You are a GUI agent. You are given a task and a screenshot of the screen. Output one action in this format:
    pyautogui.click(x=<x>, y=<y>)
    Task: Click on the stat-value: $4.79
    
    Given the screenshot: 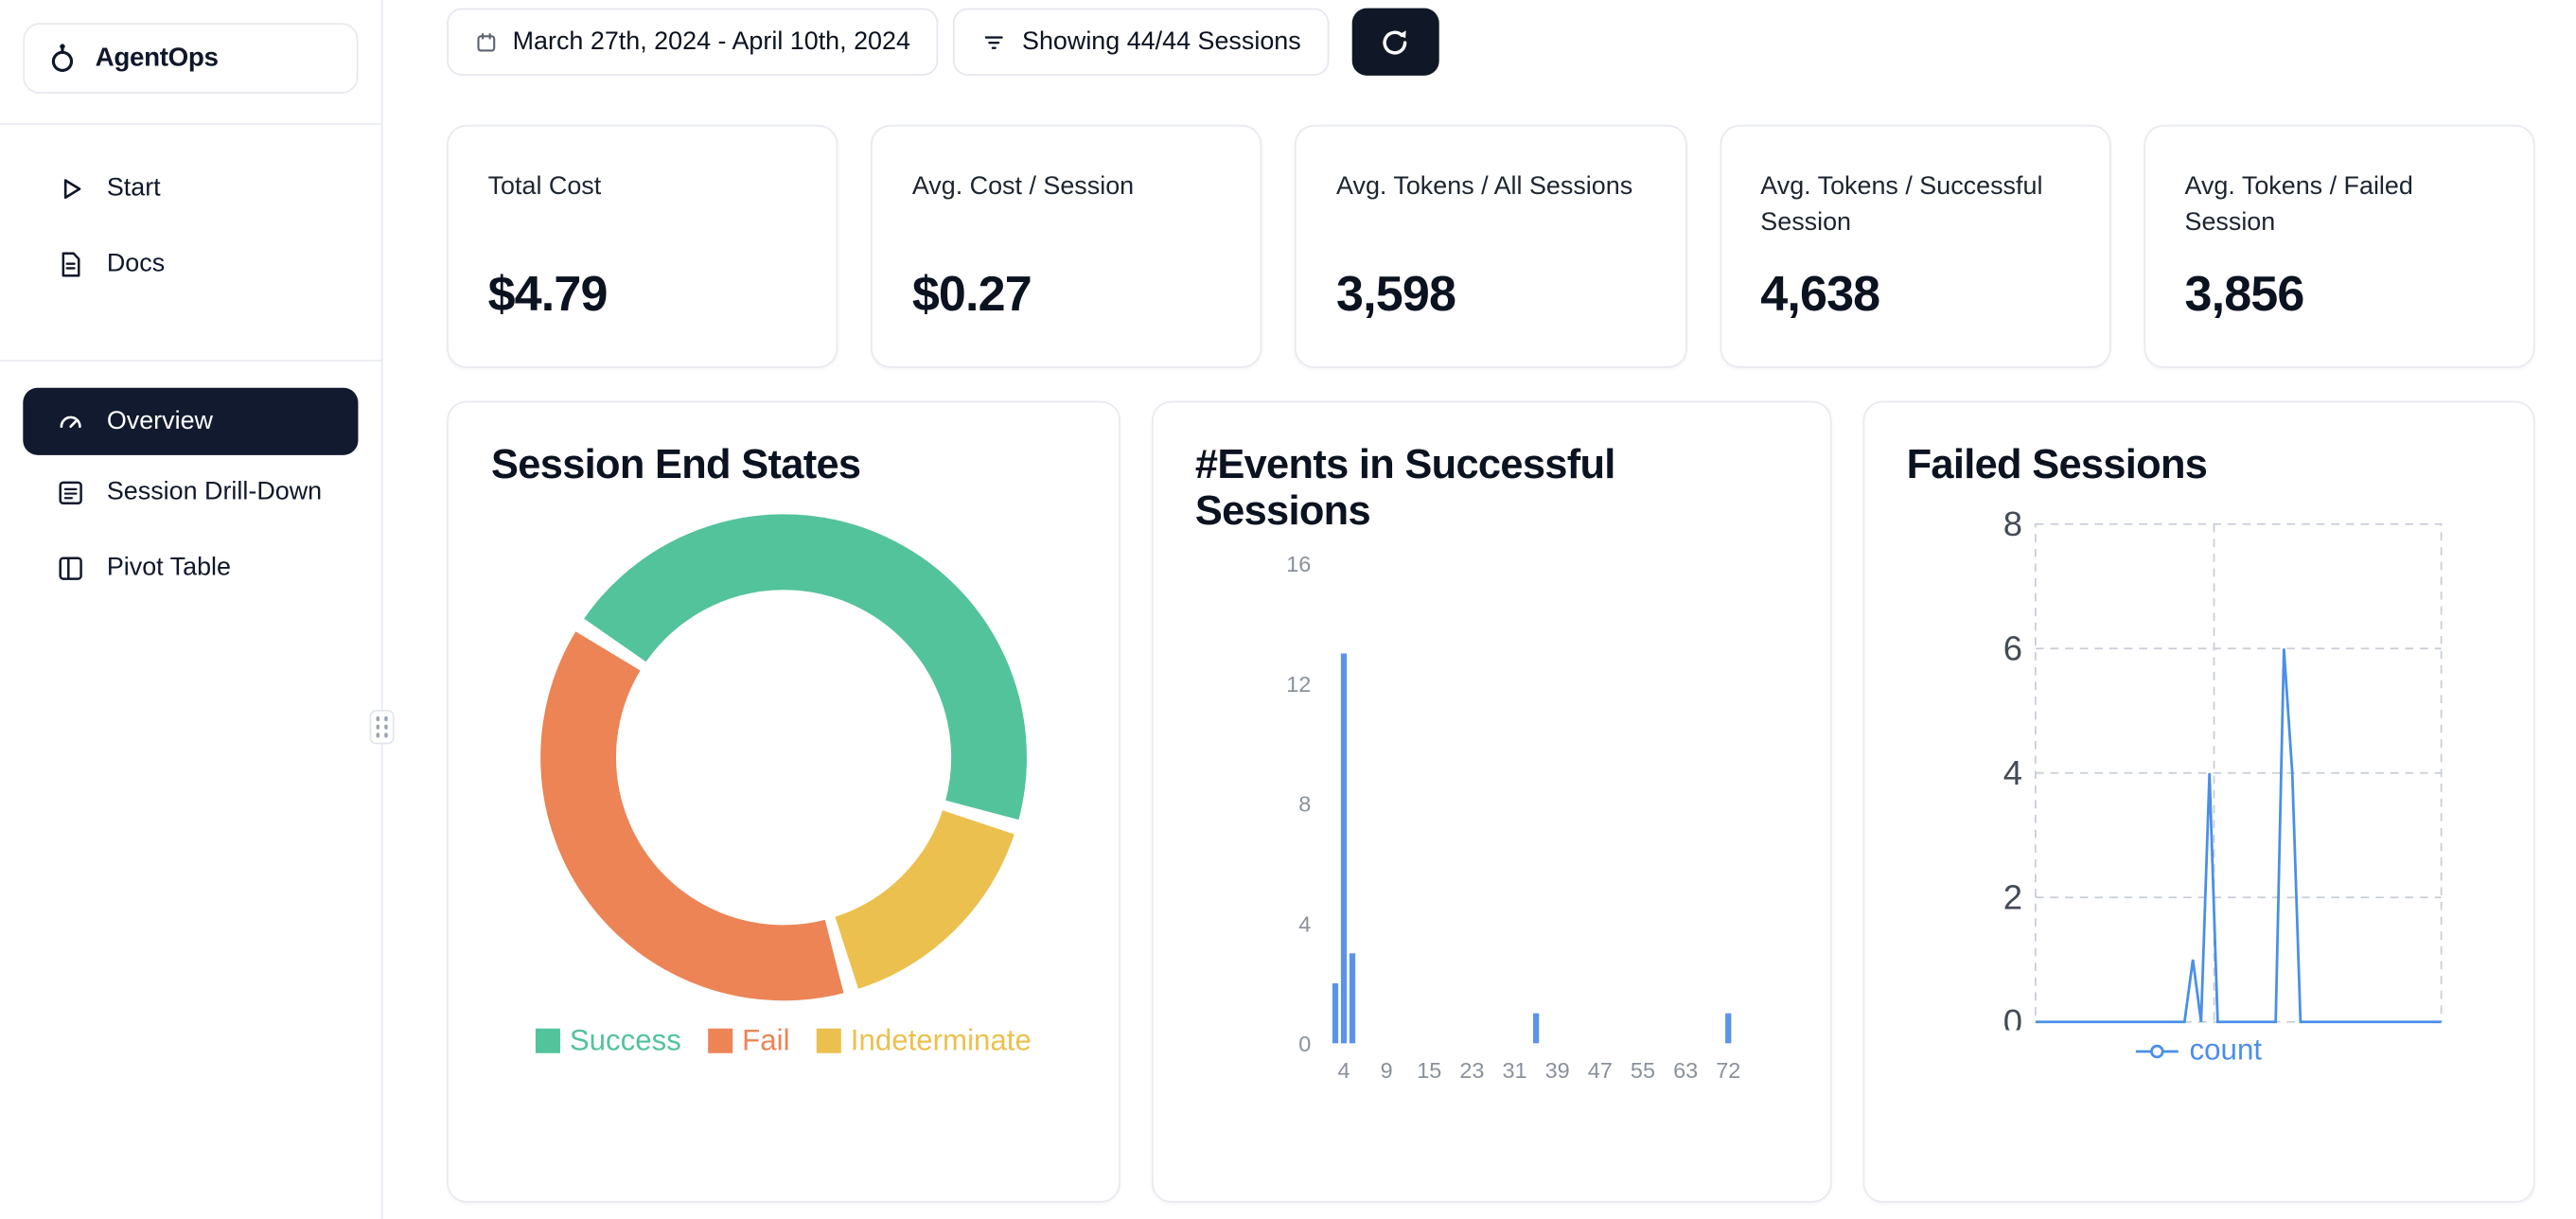 What is the action you would take?
    pyautogui.click(x=548, y=295)
    